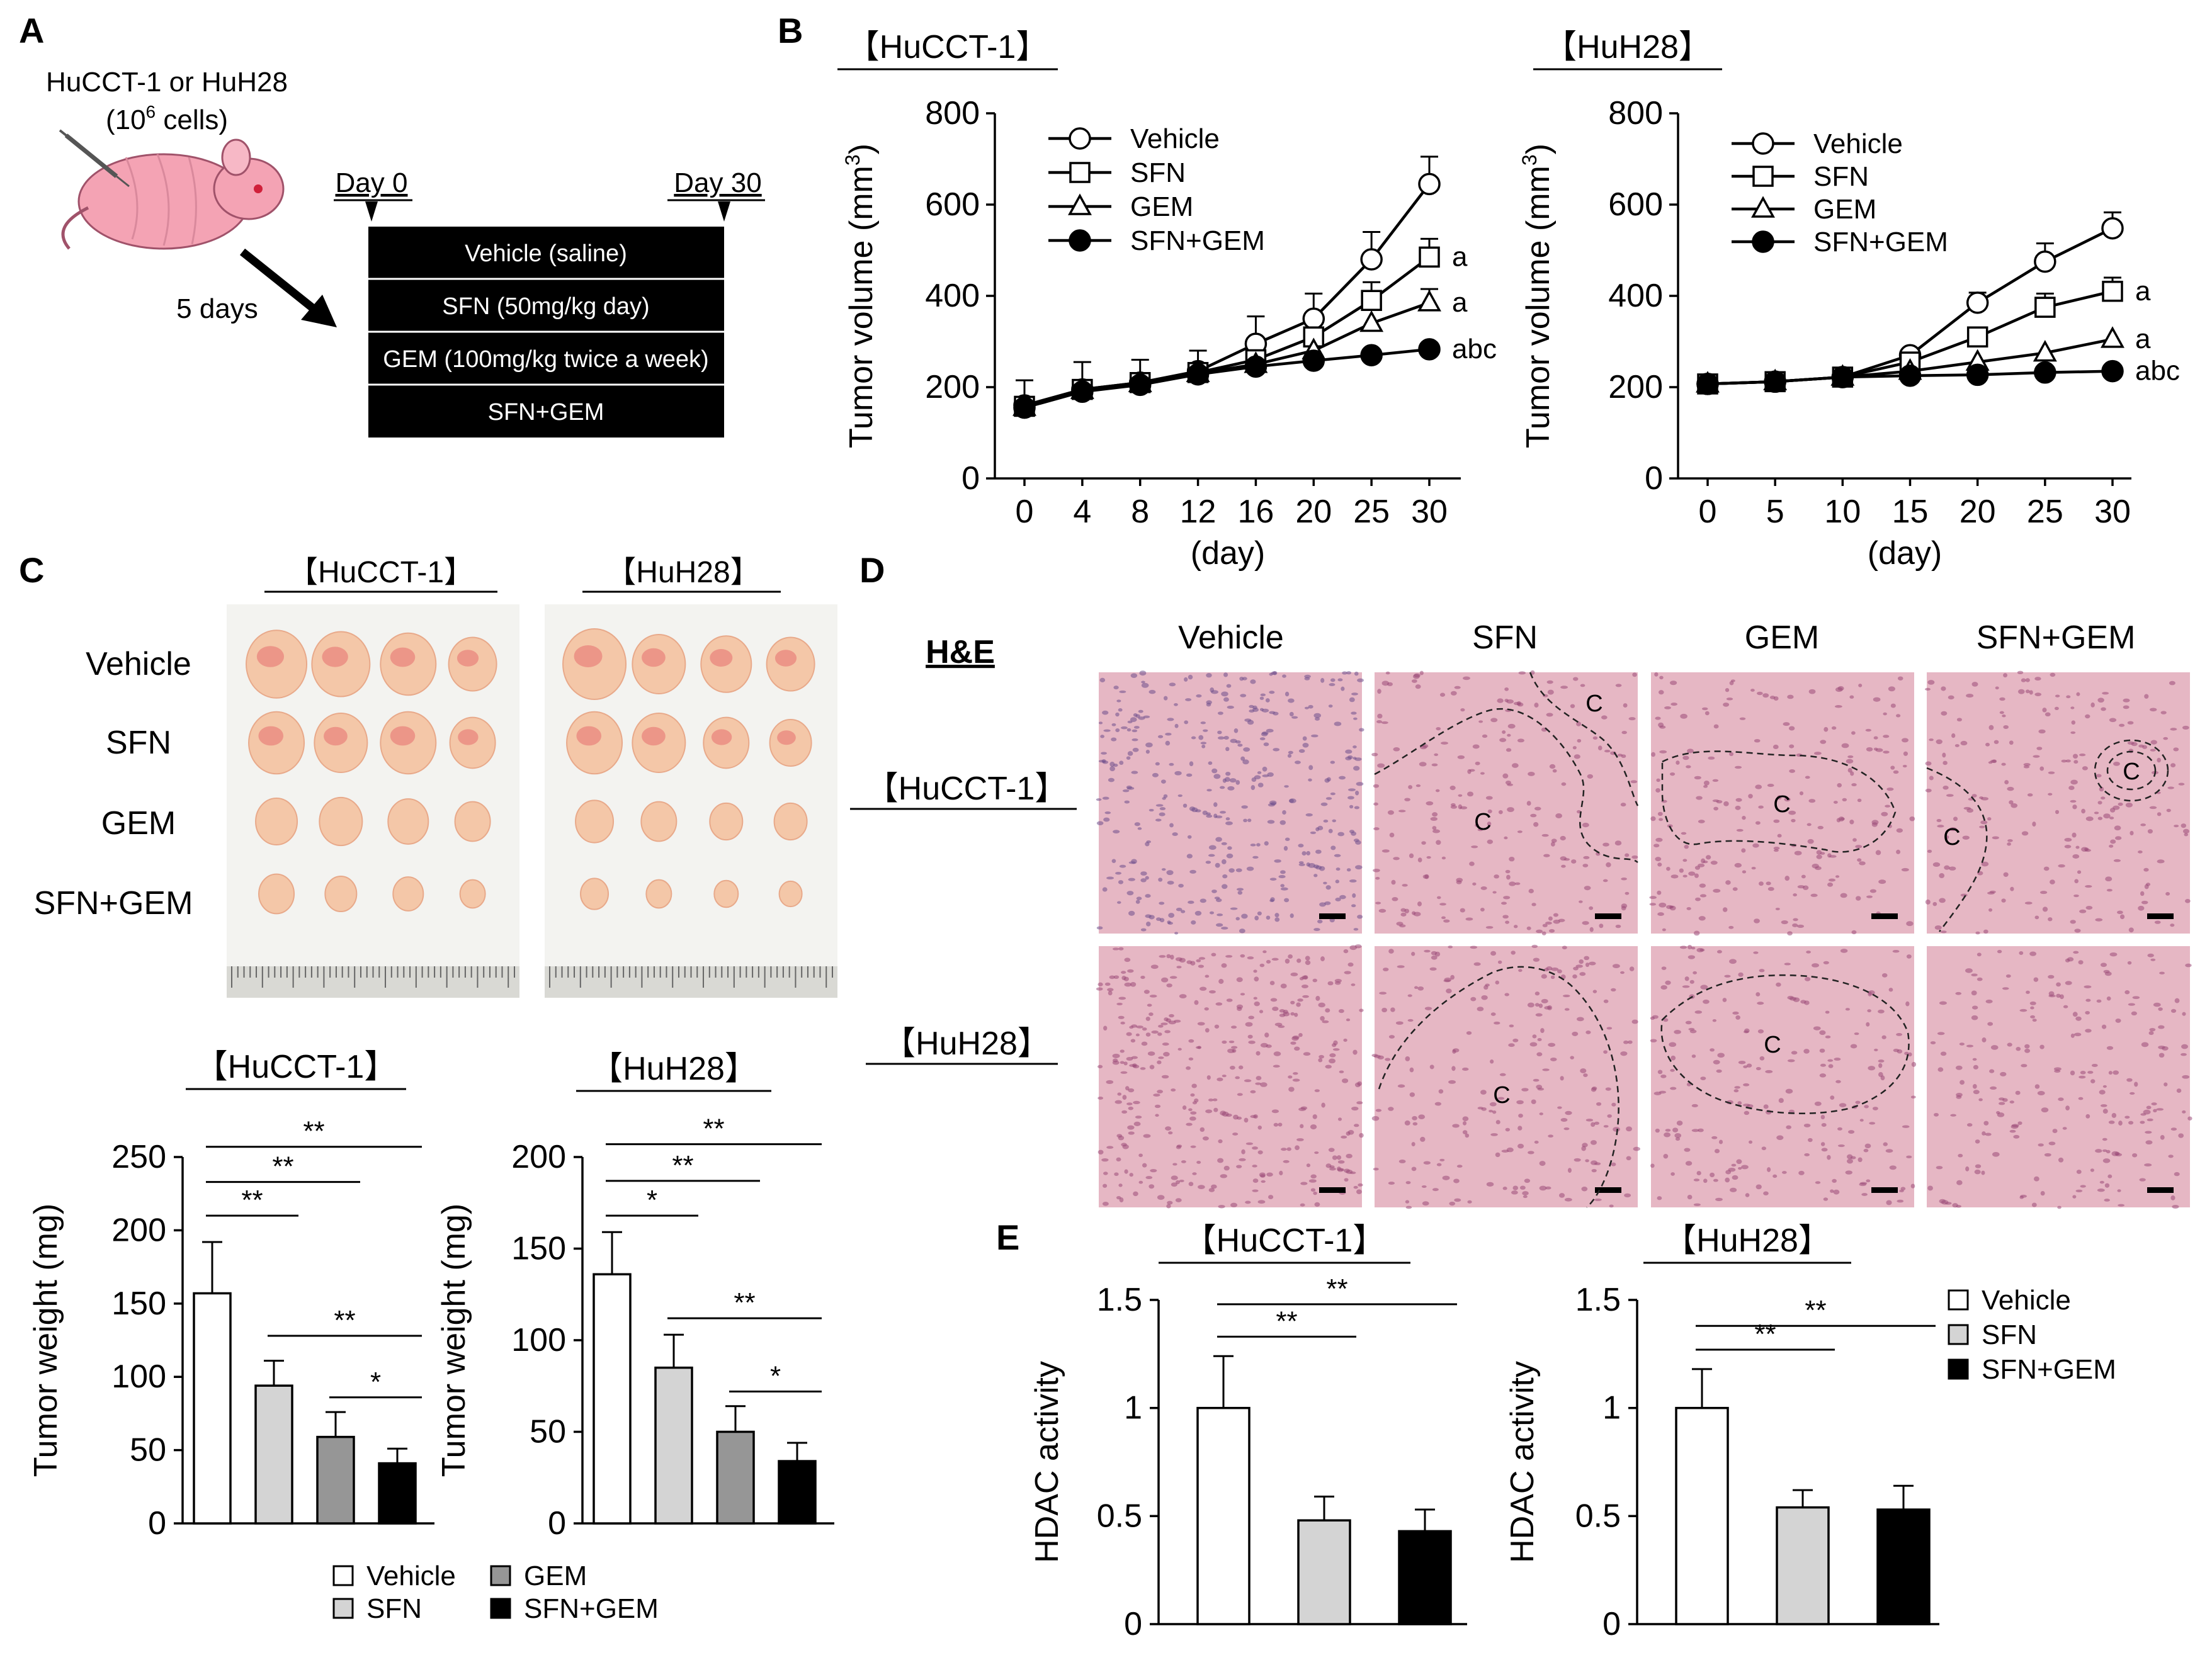 This screenshot has height=1660, width=2212. I want to click on data-point, so click(1977, 302).